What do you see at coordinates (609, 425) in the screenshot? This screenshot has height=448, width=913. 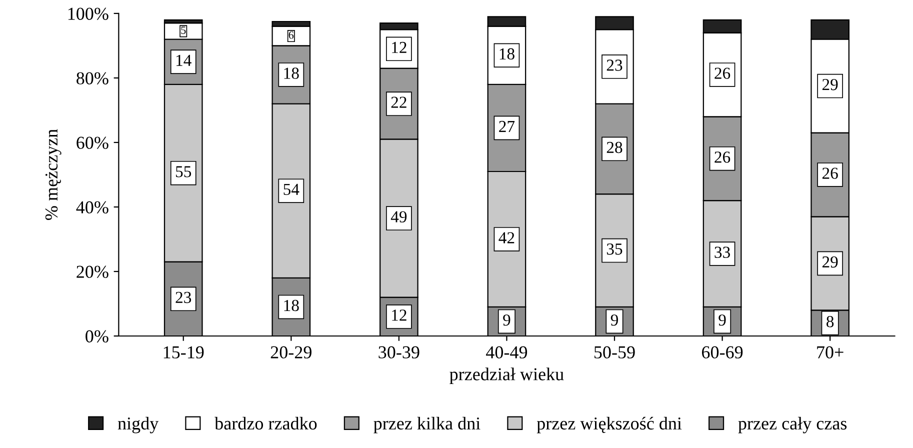 I see `legend-label: przez większość dni` at bounding box center [609, 425].